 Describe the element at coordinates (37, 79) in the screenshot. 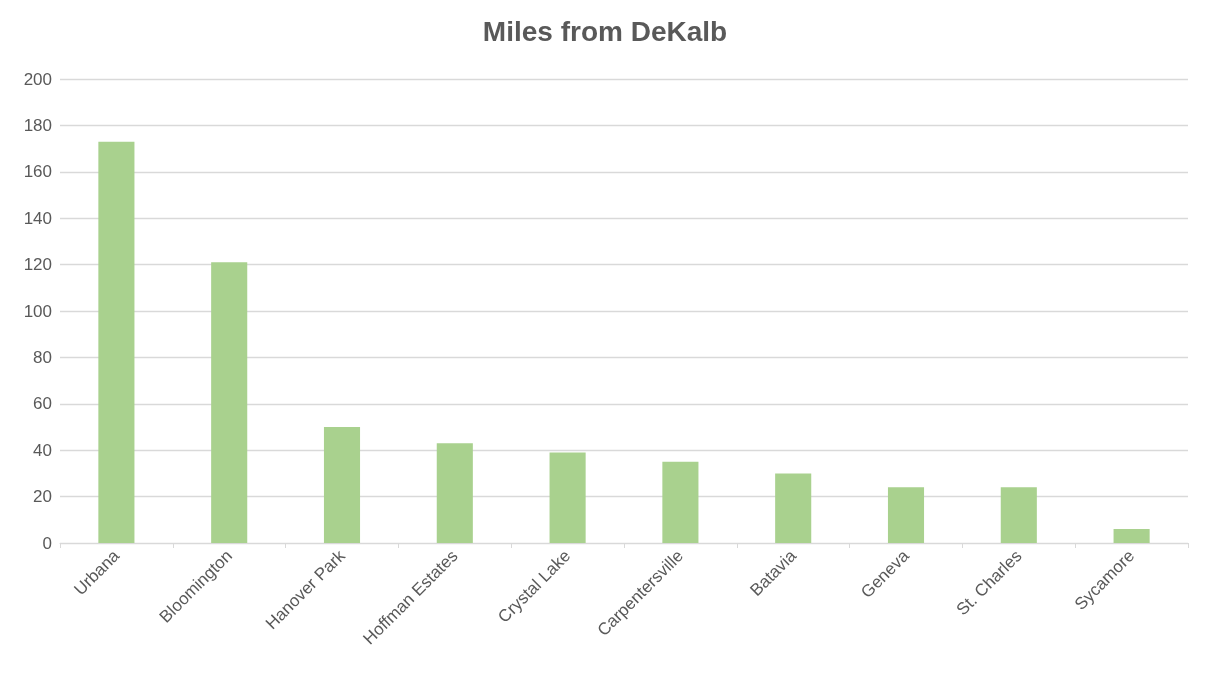

I see `y-tick-label: 200` at that location.